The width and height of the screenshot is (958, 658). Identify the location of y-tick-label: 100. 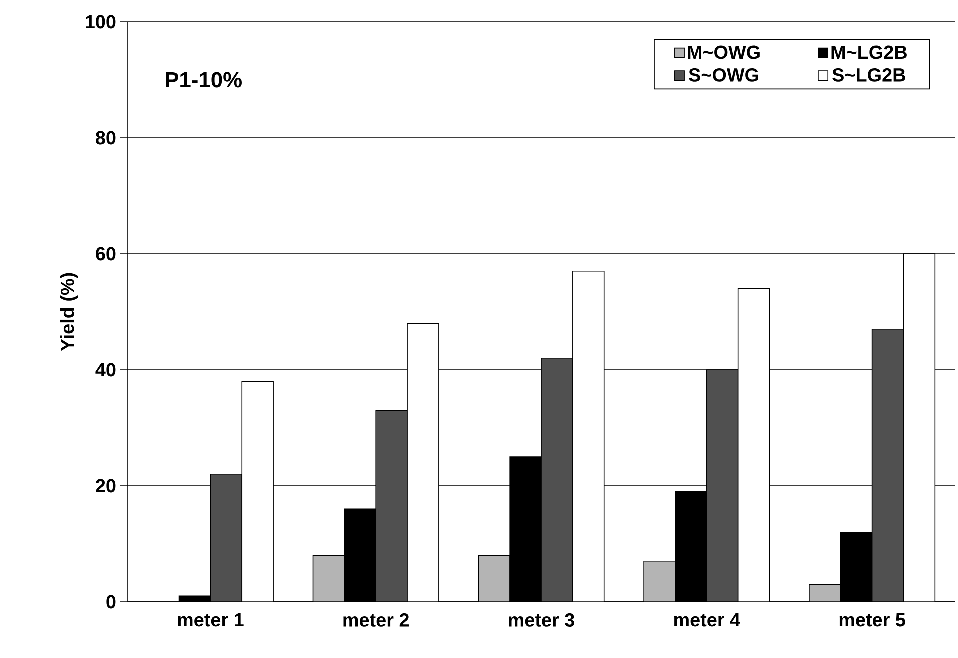
(101, 22).